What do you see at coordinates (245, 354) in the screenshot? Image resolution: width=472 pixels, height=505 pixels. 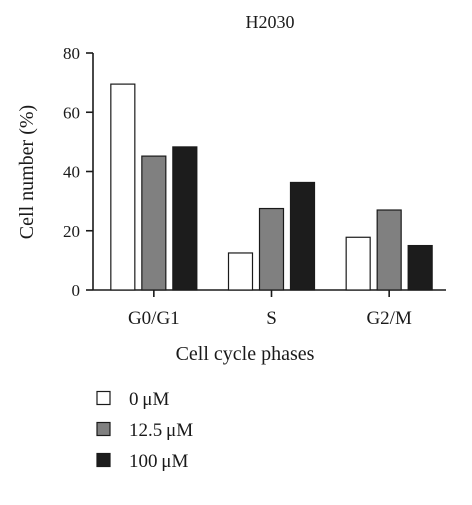 I see `x-axis-label: Cell cycle phases` at bounding box center [245, 354].